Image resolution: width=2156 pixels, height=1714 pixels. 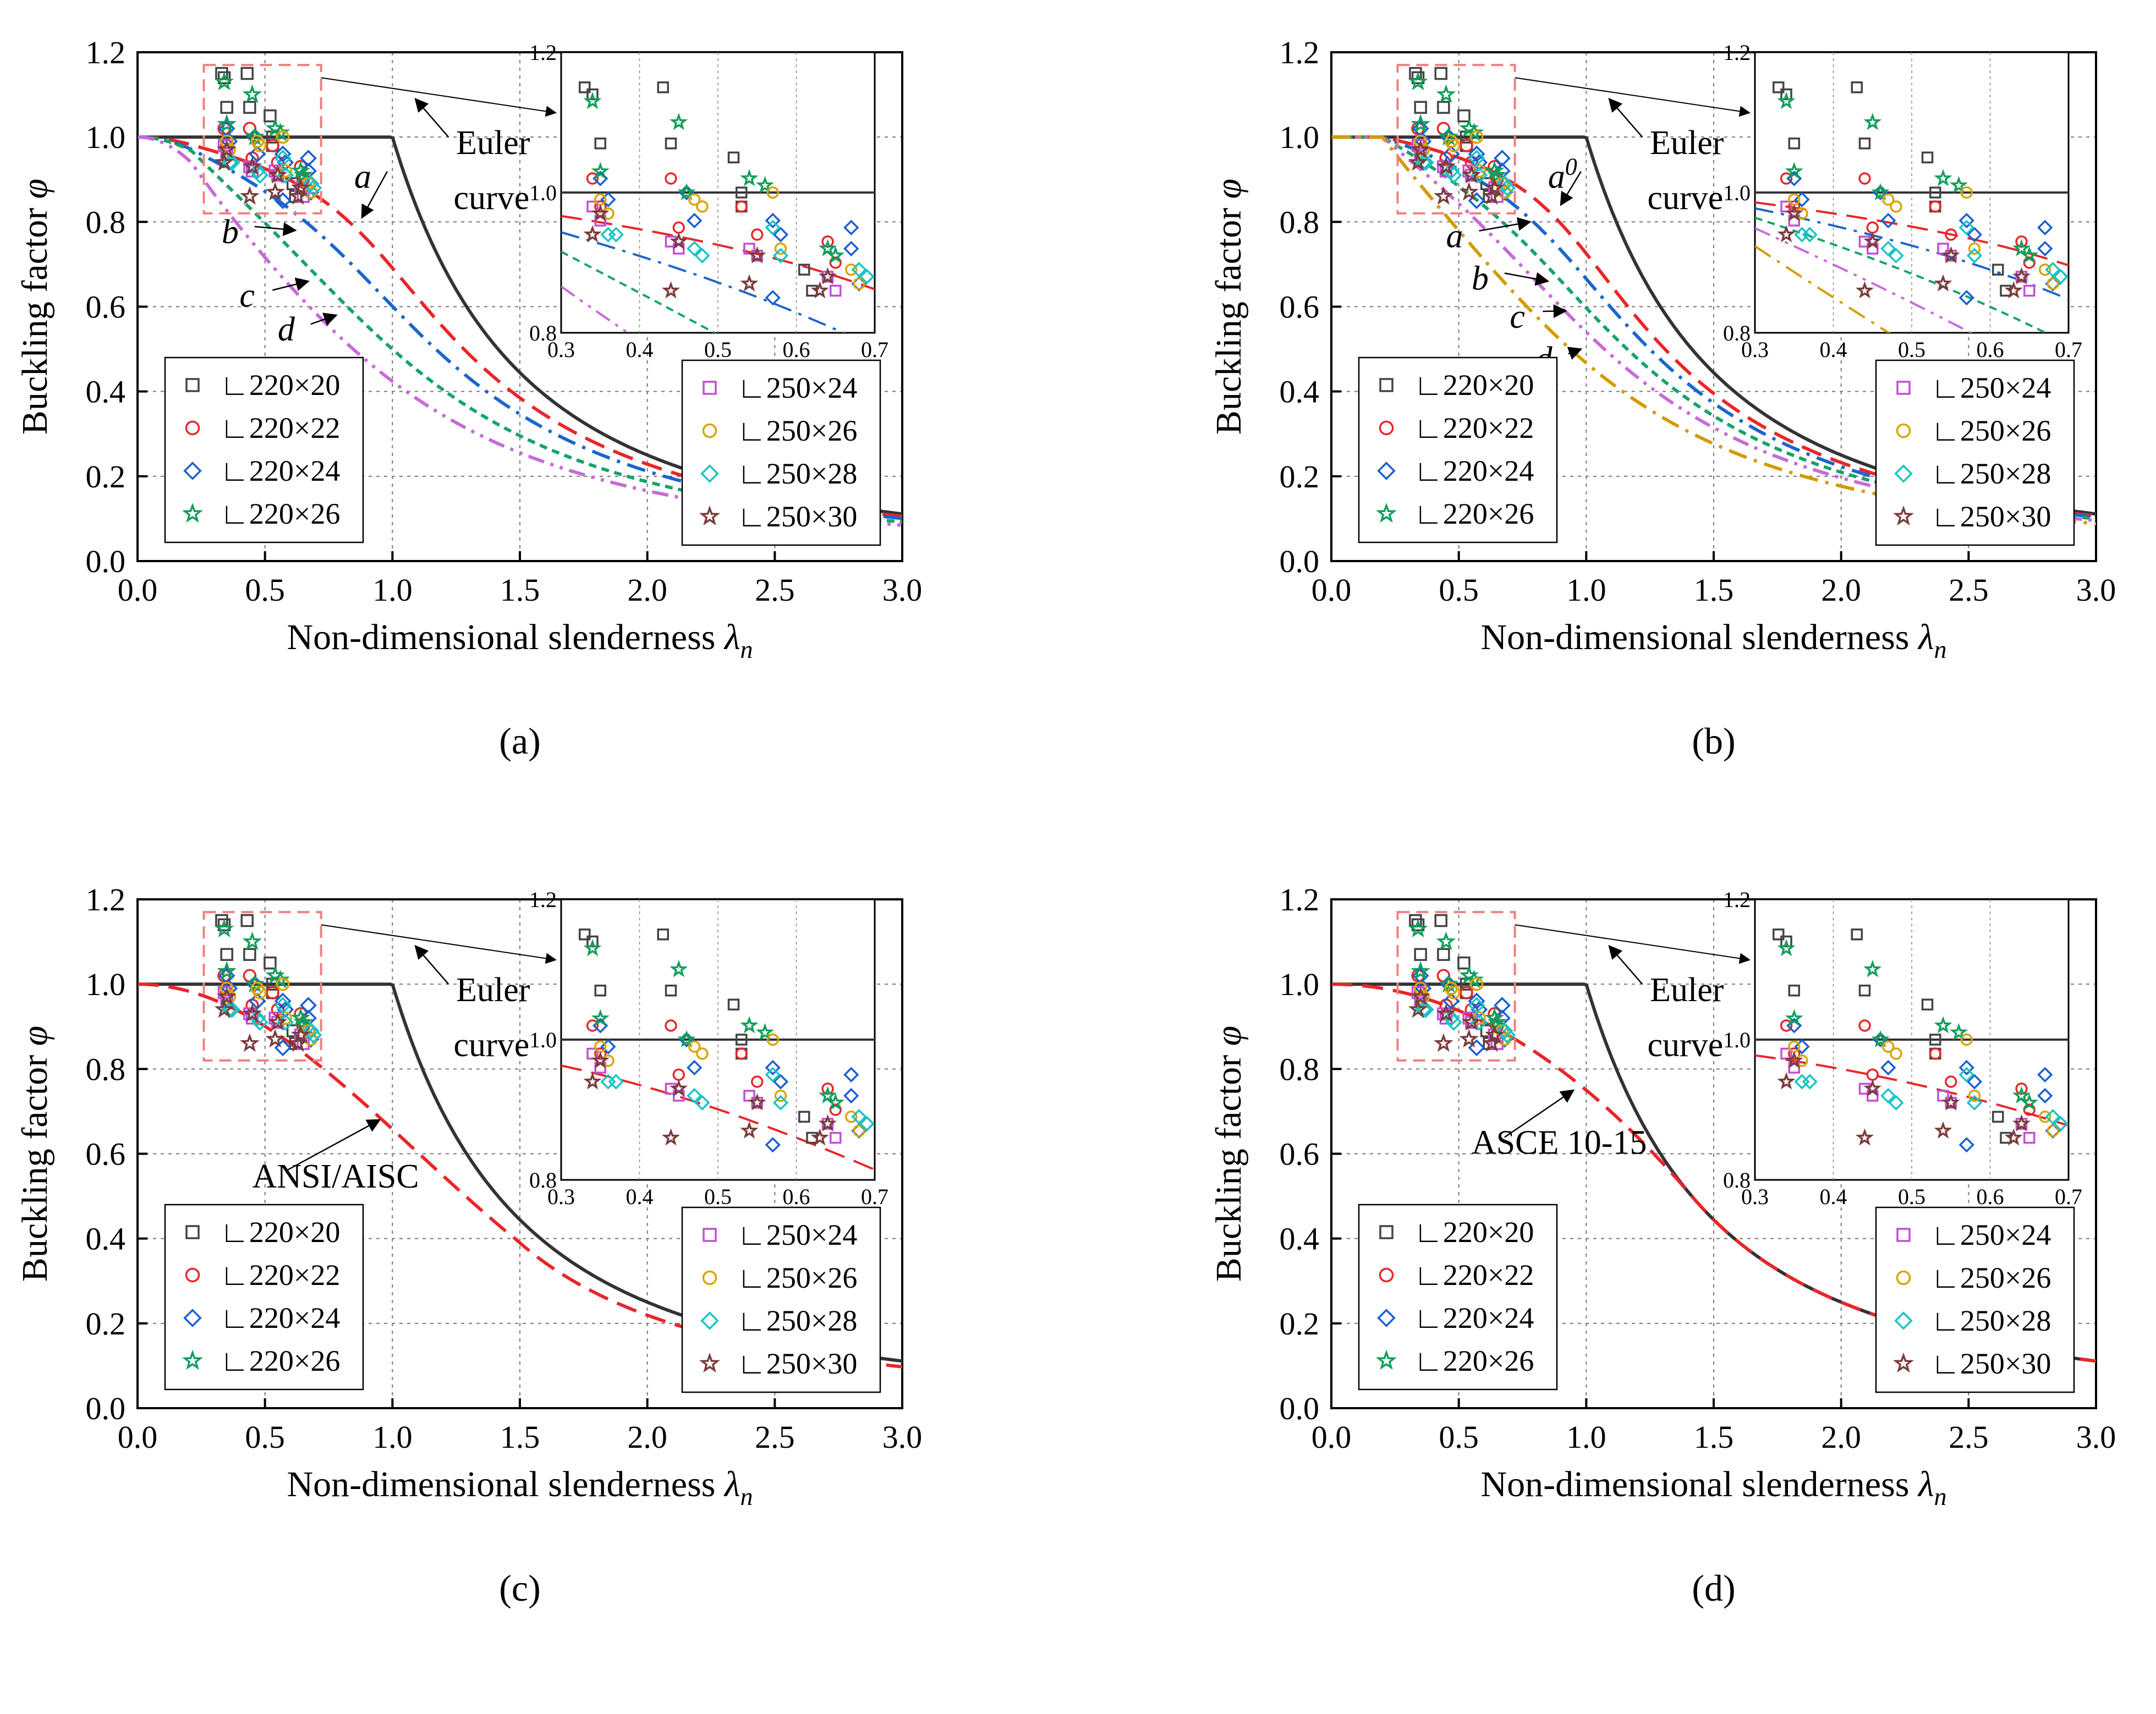 What do you see at coordinates (1714, 1437) in the screenshot?
I see `x-tick-label: 1.5` at bounding box center [1714, 1437].